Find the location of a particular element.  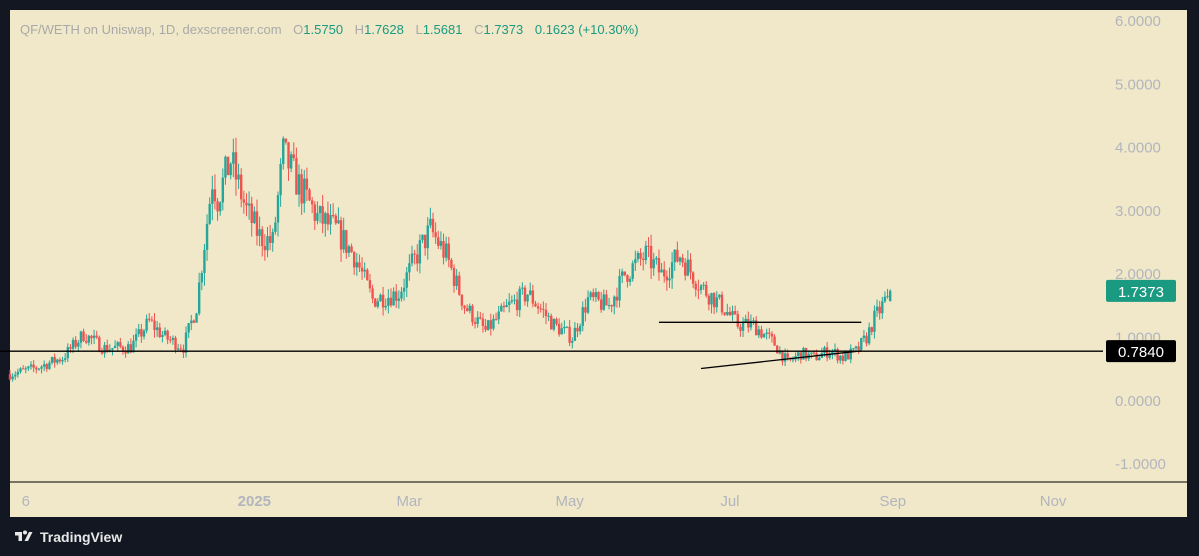

y-tick-label: -1.0000 is located at coordinates (1140, 464).